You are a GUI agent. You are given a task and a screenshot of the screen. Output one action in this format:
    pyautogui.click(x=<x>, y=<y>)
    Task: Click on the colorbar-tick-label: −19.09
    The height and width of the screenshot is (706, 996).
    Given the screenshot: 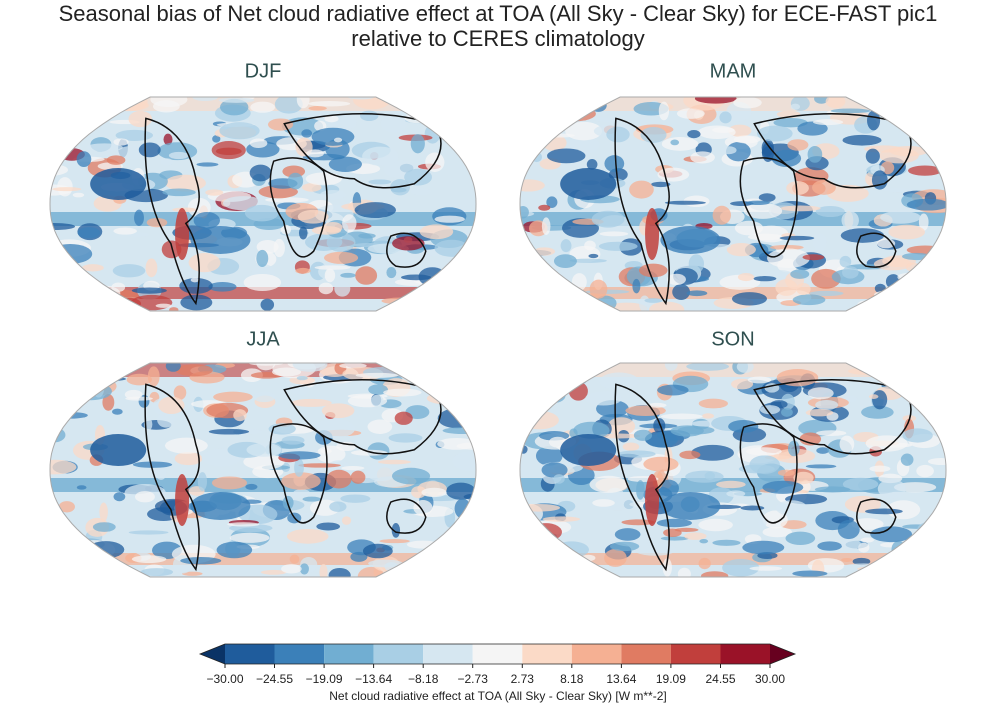 What is the action you would take?
    pyautogui.click(x=324, y=679)
    